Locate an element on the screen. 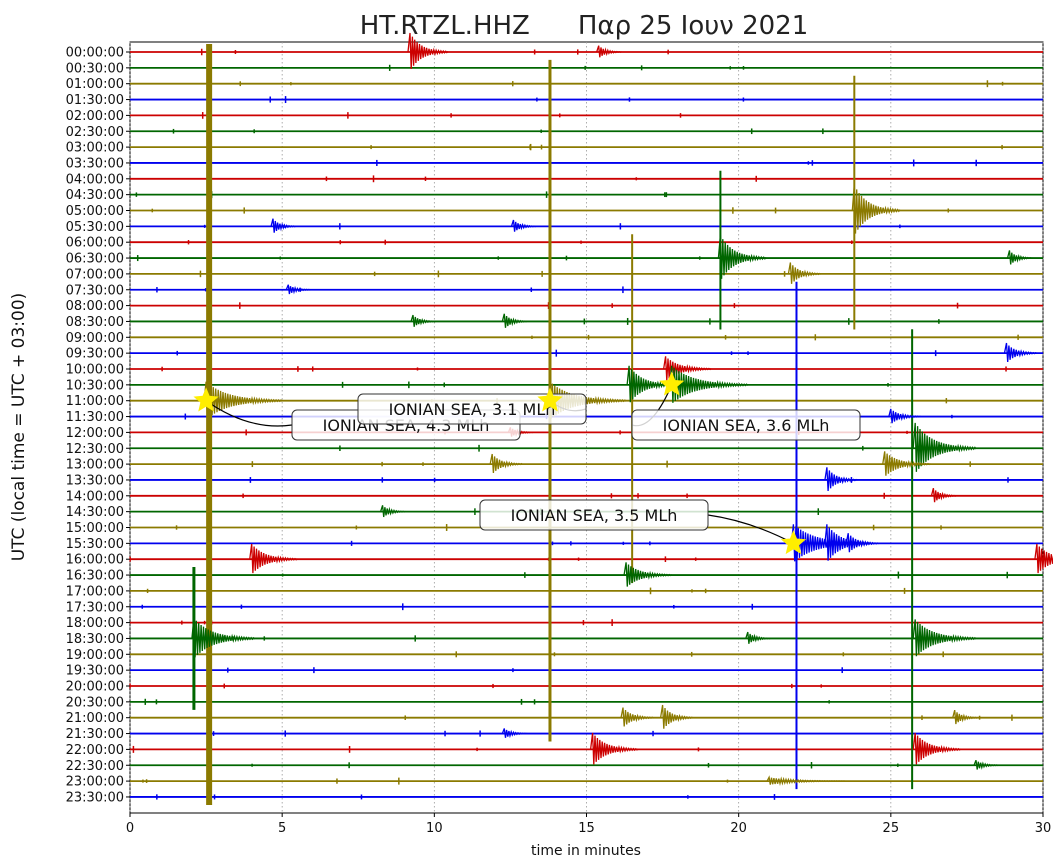 Image resolution: width=1053 pixels, height=858 pixels. y-tick-label: 05:30:00 is located at coordinates (95, 227).